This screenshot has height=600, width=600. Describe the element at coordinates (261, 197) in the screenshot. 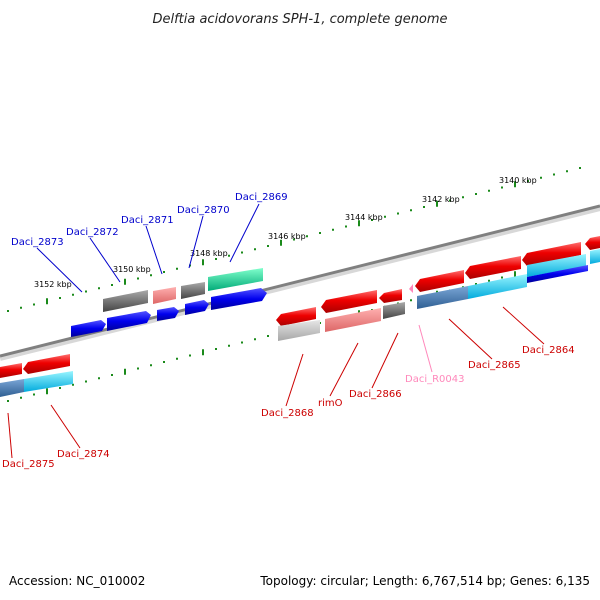

I see `gene-label-2869: Daci_2869` at that location.